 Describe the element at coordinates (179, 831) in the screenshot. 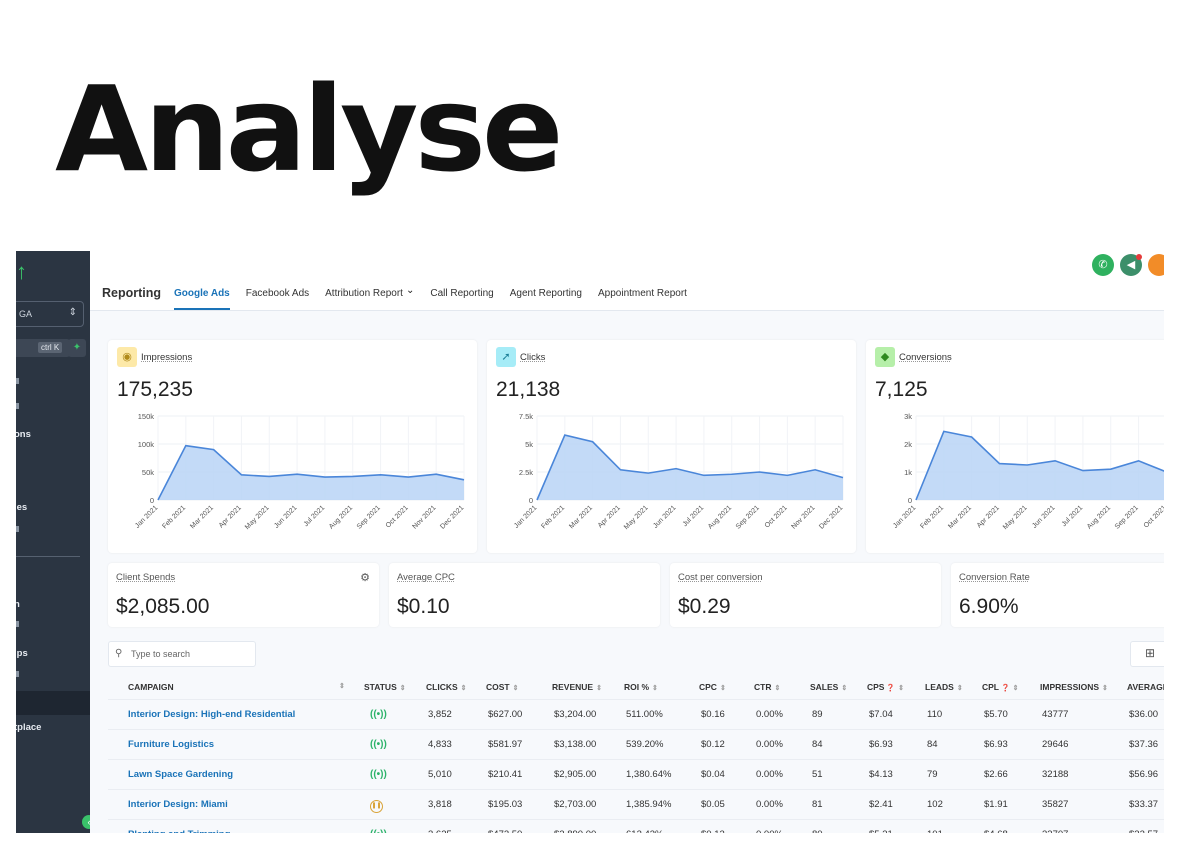

I see `campaign-link: Planting and Trimming` at that location.